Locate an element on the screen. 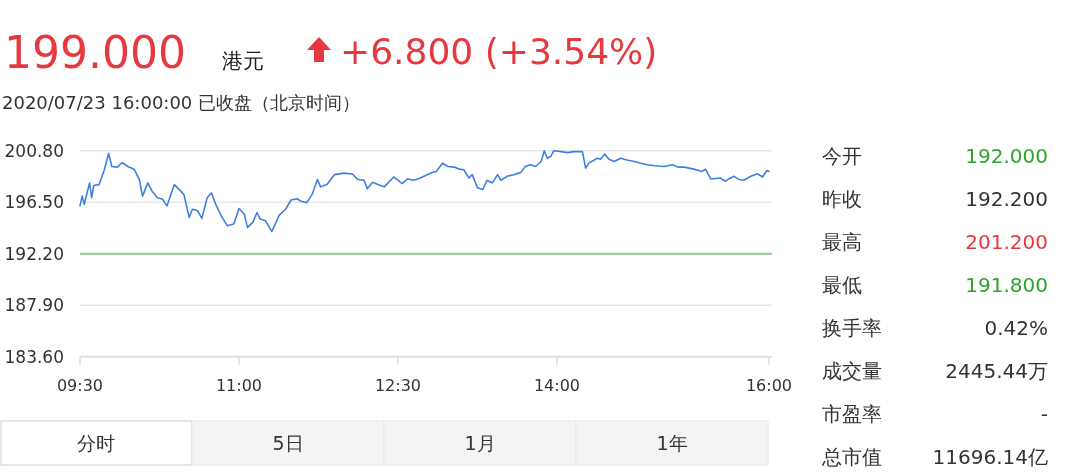 The width and height of the screenshot is (1080, 472). text: 2445.44万 is located at coordinates (996, 371).